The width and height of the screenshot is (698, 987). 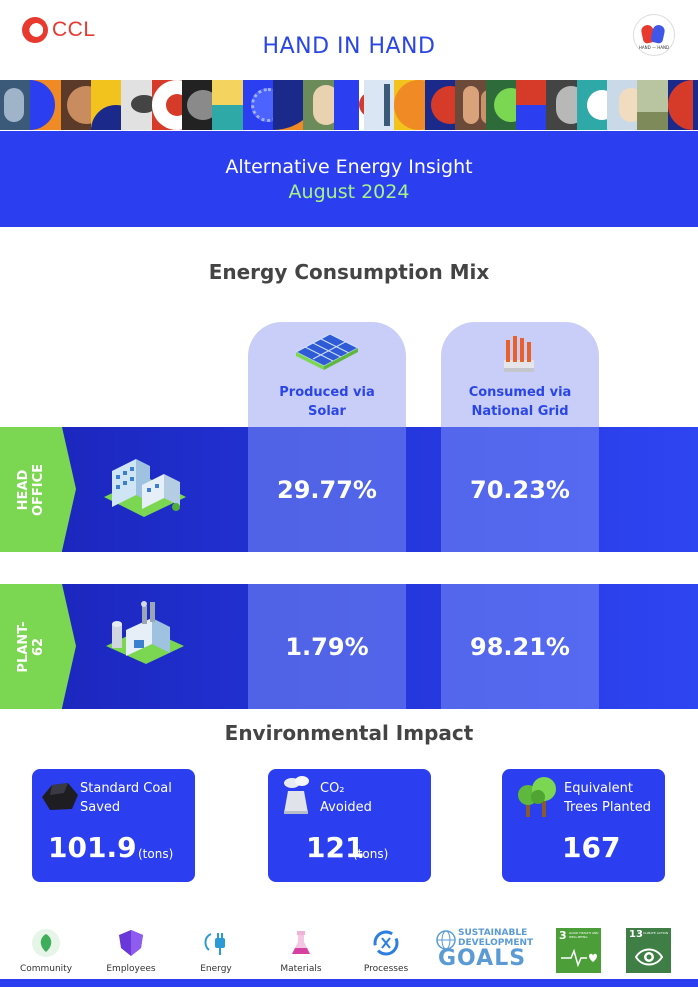 I want to click on trees-label-line1: Equivalent, so click(x=598, y=788).